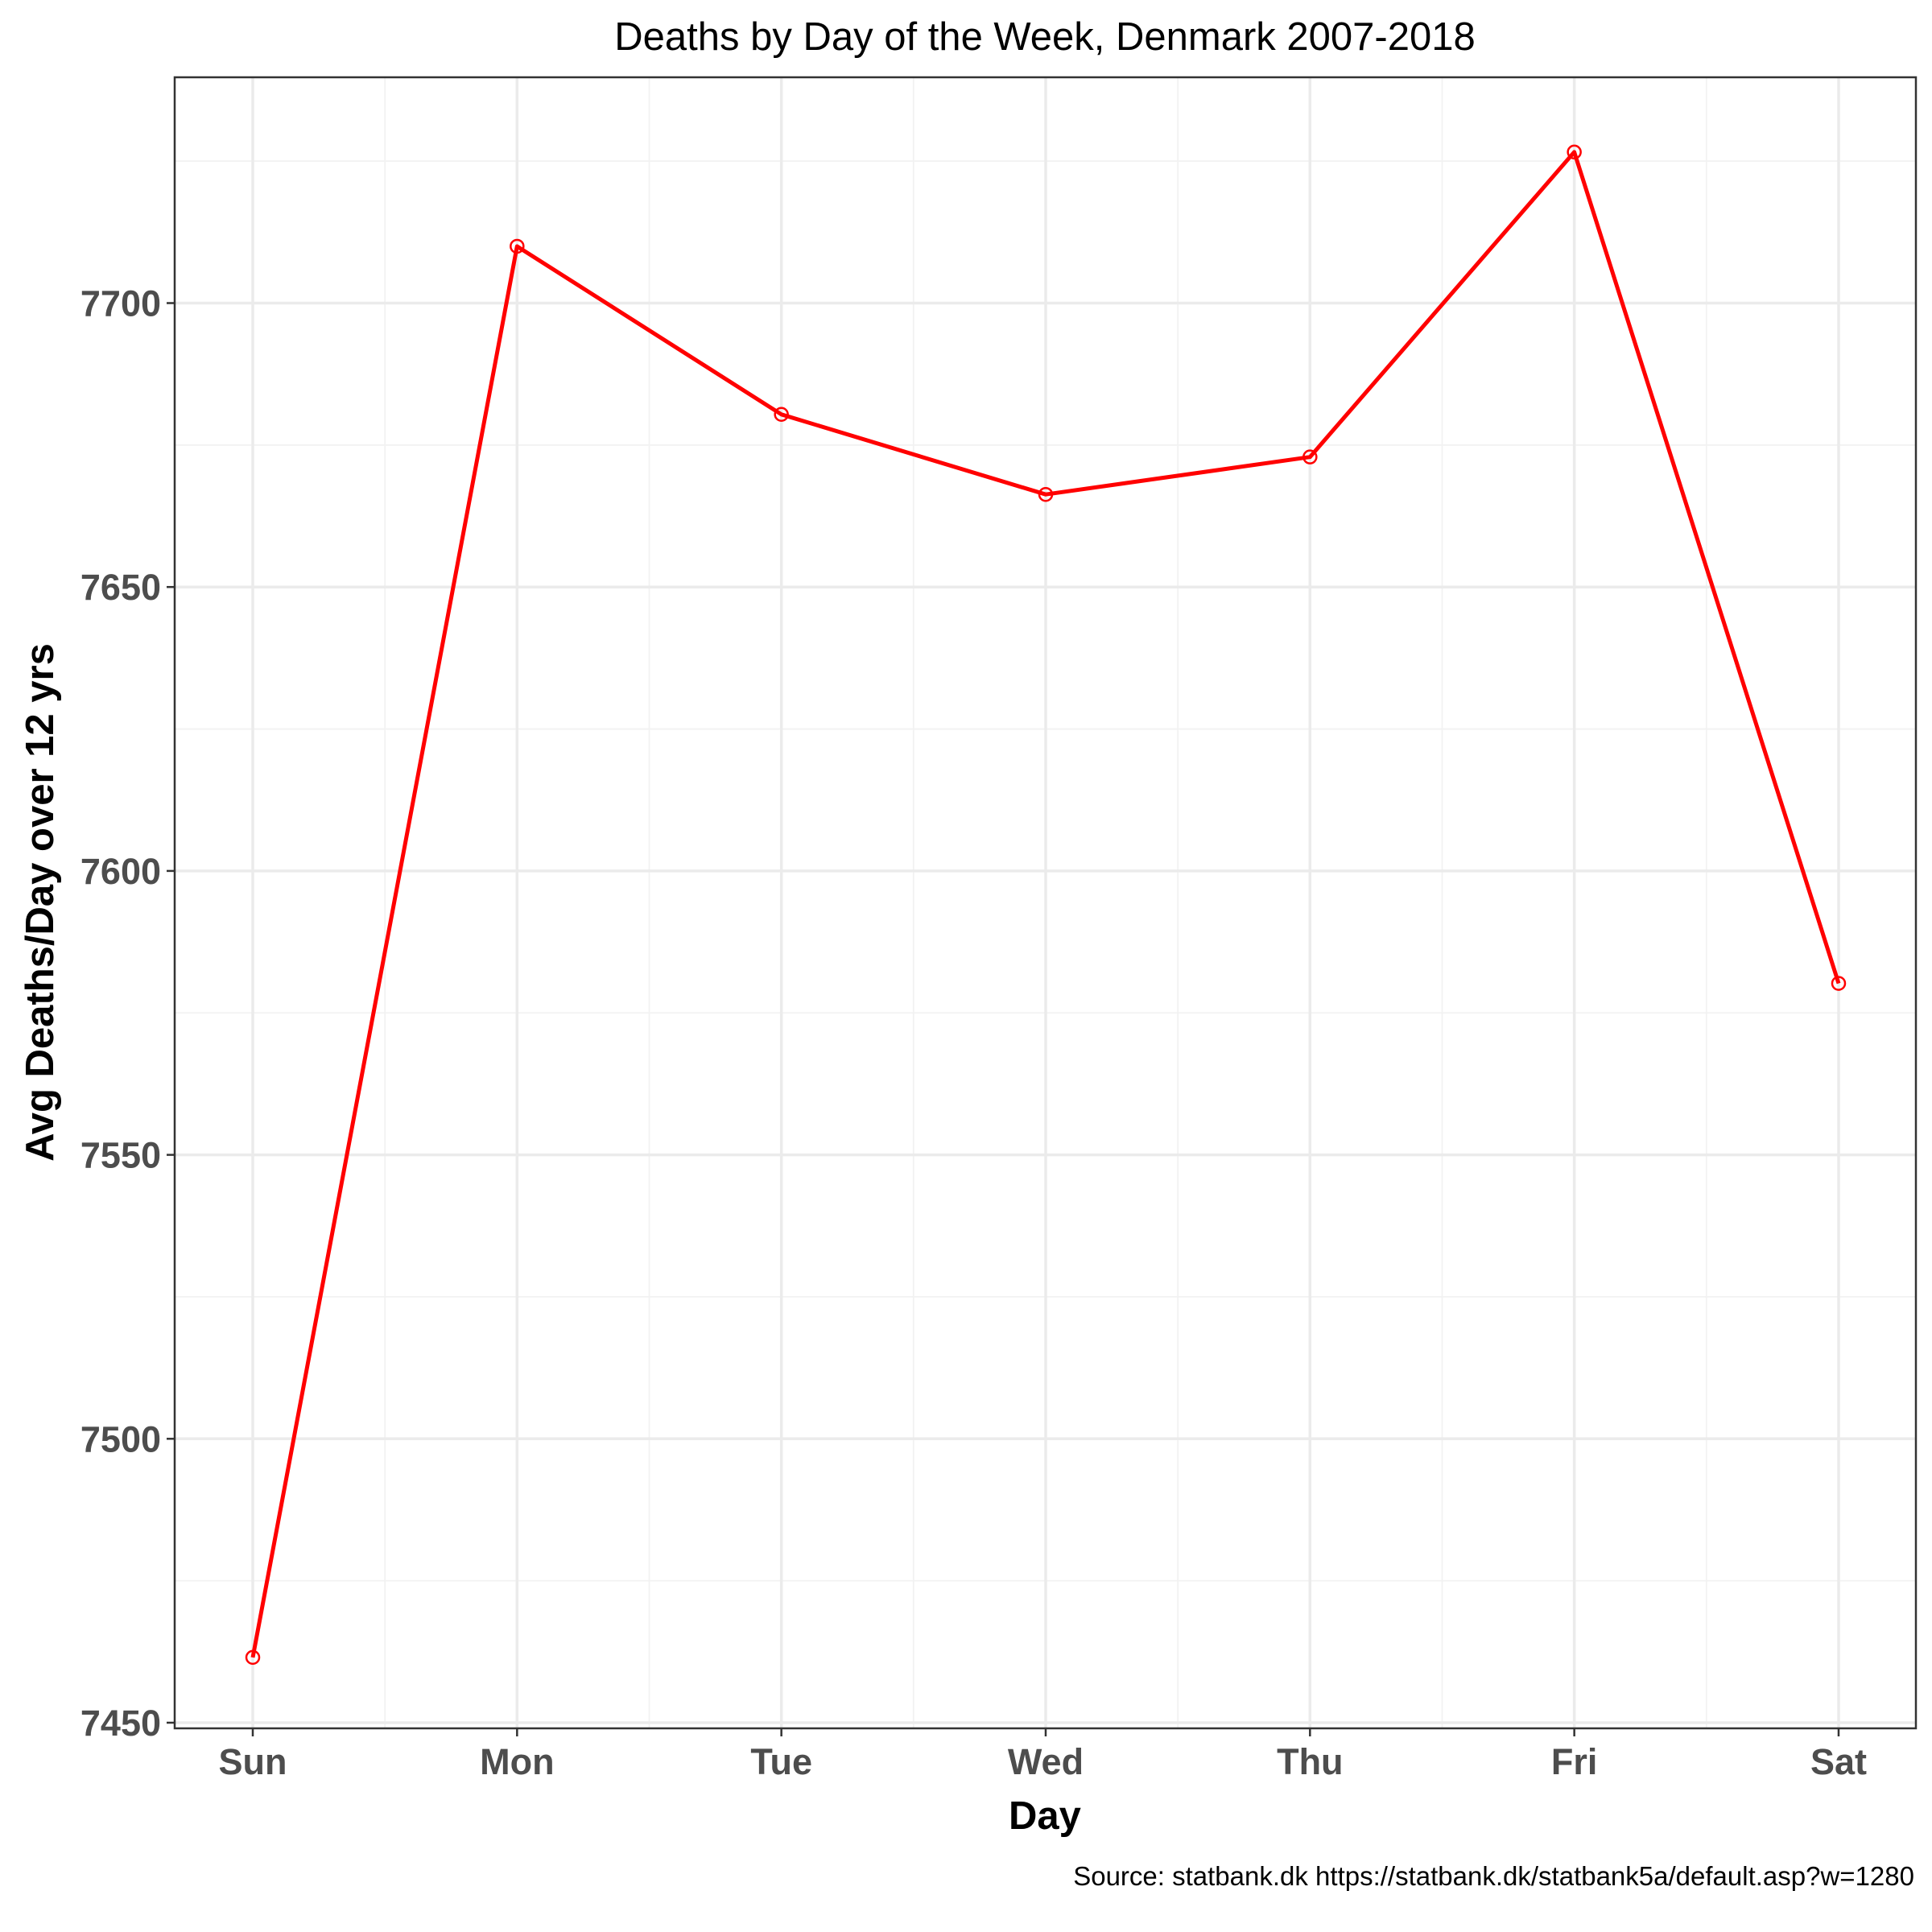 This screenshot has width=1932, height=1932. Describe the element at coordinates (121, 1723) in the screenshot. I see `y-tick-label: 7450` at that location.